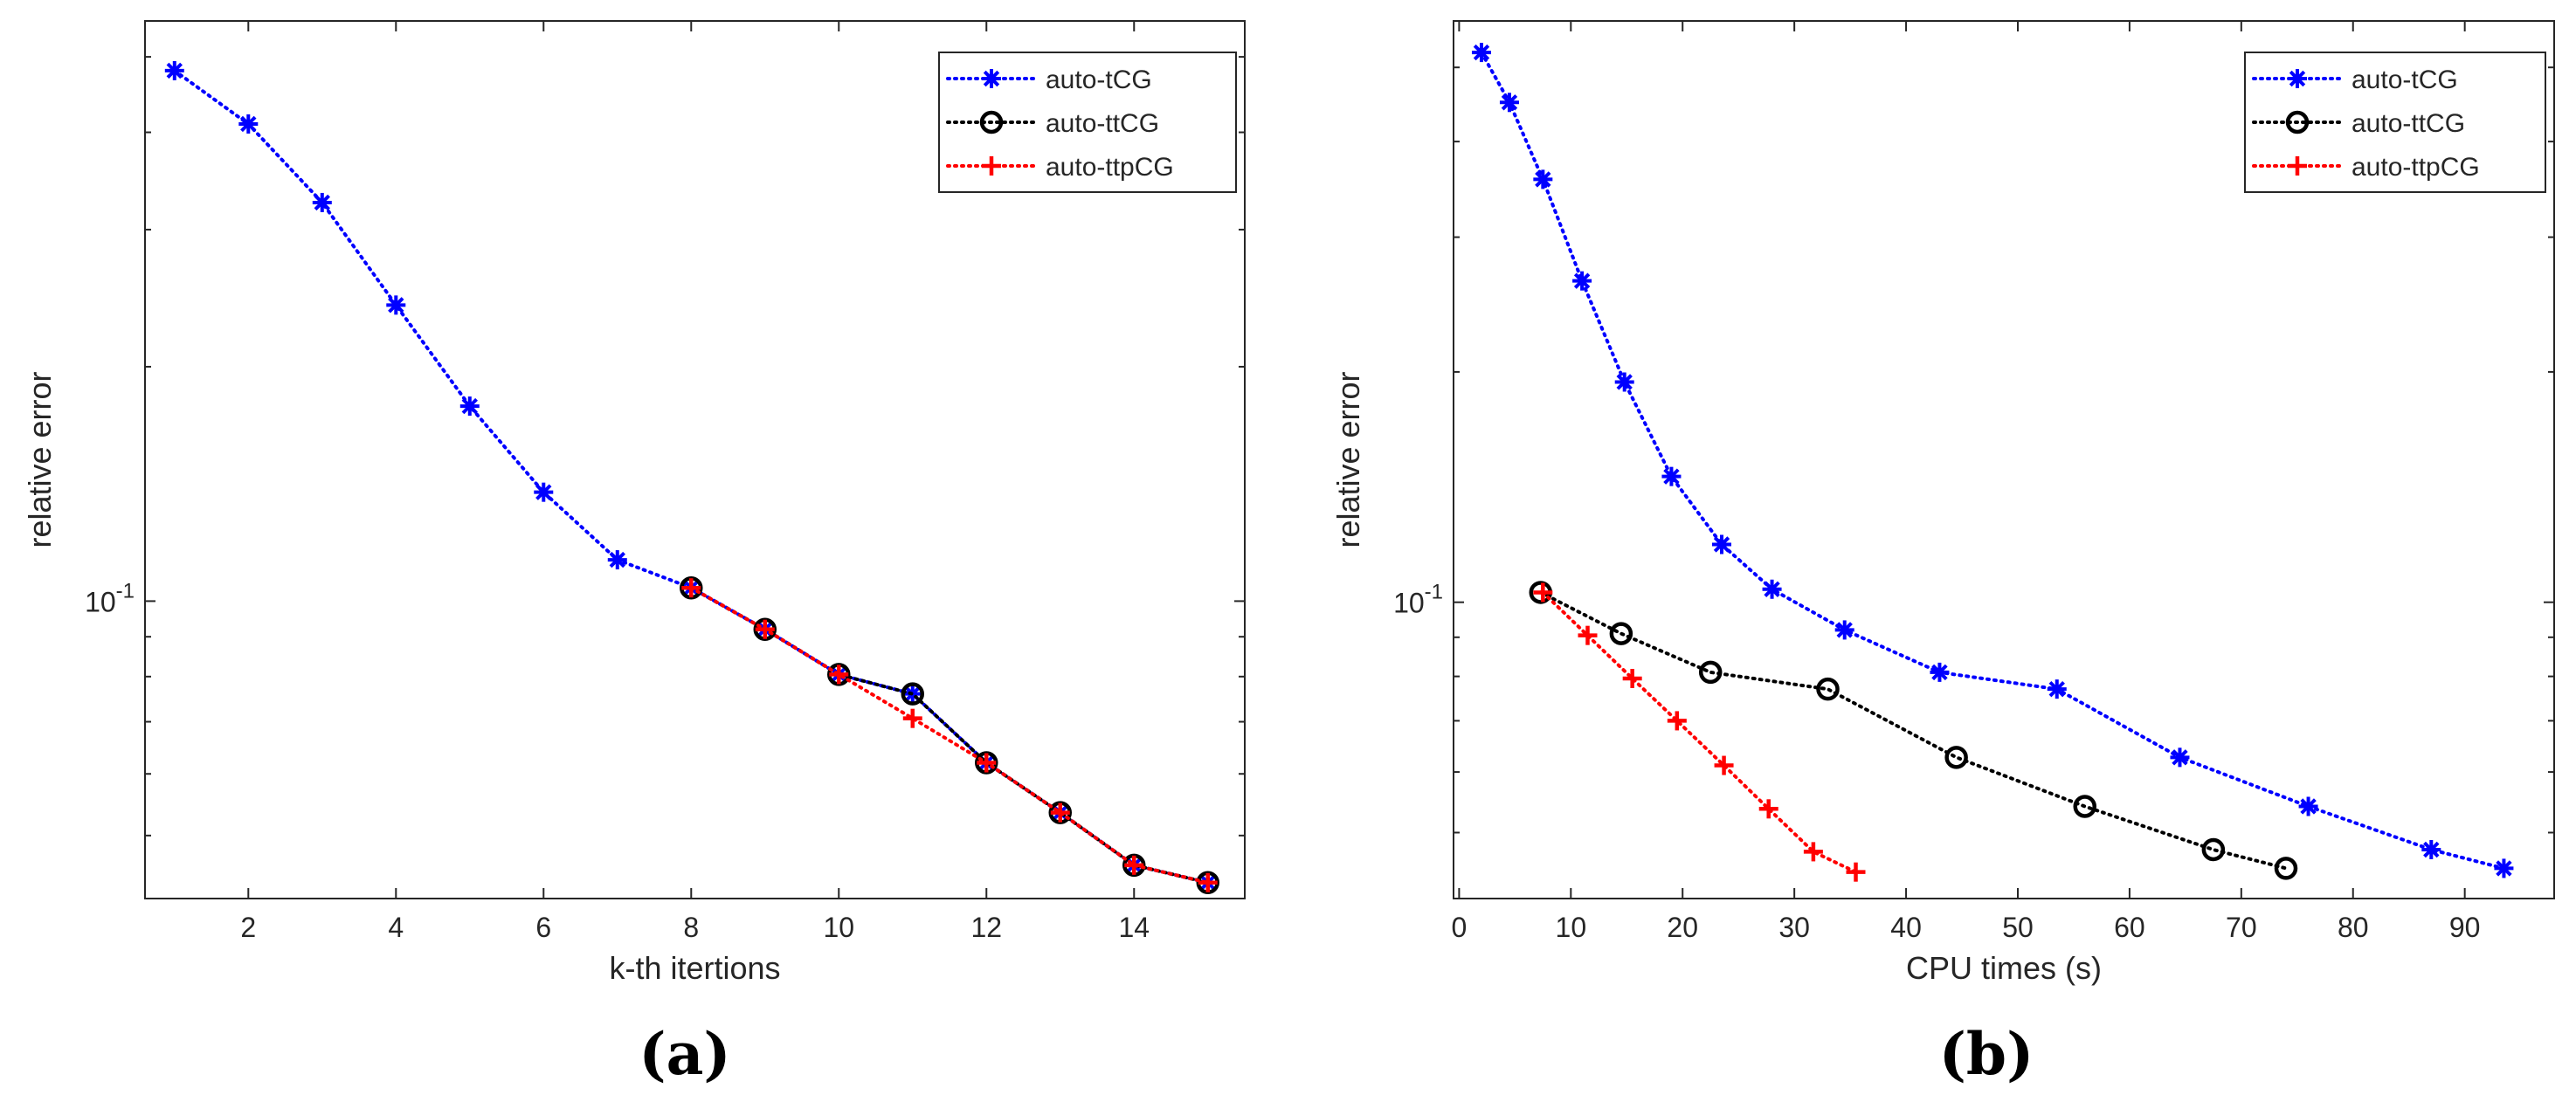  I want to click on panel-label-b: (b), so click(1986, 1054).